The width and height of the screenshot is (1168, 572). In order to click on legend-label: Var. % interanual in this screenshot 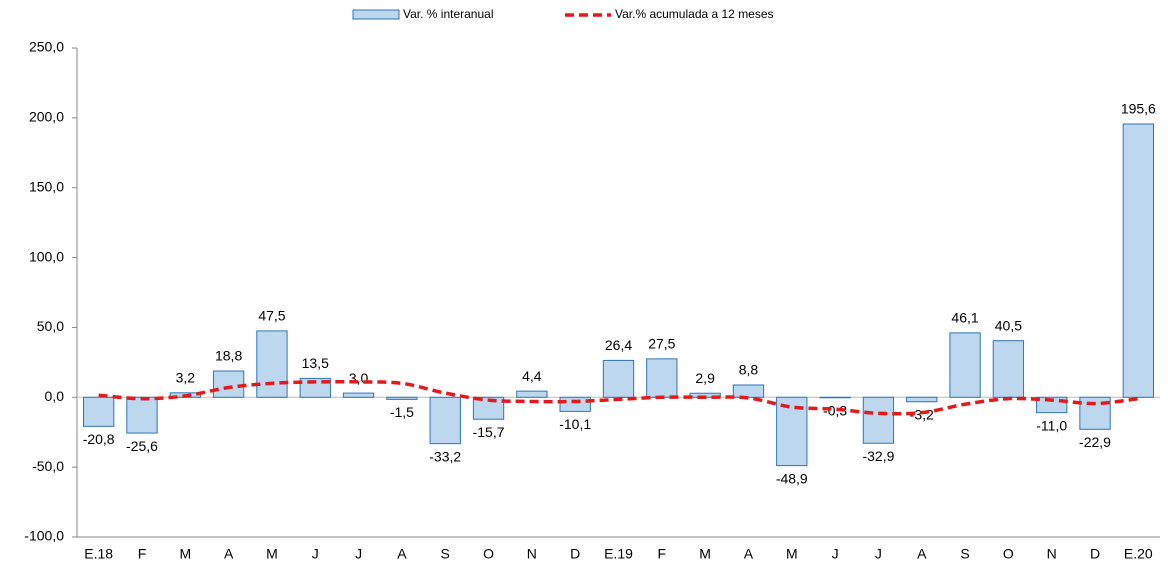, I will do `click(448, 14)`.